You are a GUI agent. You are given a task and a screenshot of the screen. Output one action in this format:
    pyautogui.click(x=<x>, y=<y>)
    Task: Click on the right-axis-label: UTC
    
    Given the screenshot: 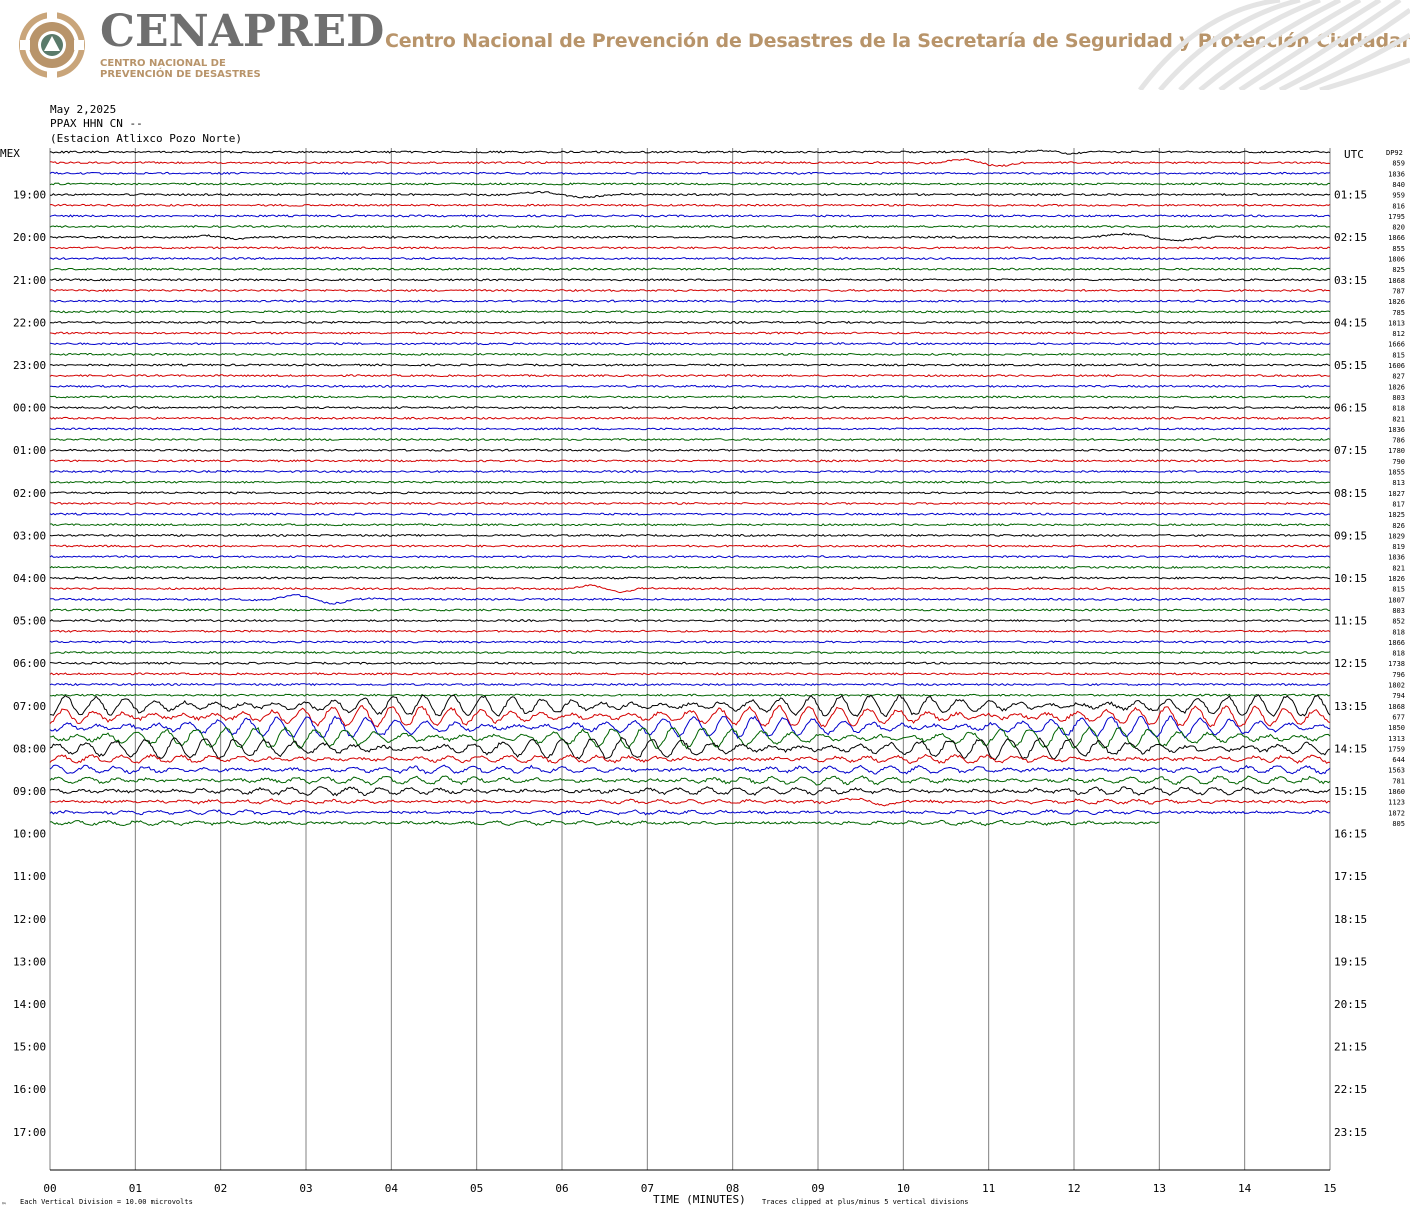 What is the action you would take?
    pyautogui.click(x=1354, y=154)
    